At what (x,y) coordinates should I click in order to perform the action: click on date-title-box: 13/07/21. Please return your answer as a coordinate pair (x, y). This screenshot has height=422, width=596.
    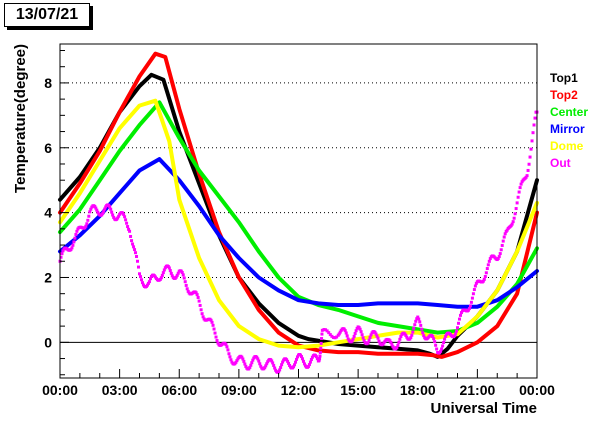
    Looking at the image, I should click on (47, 15).